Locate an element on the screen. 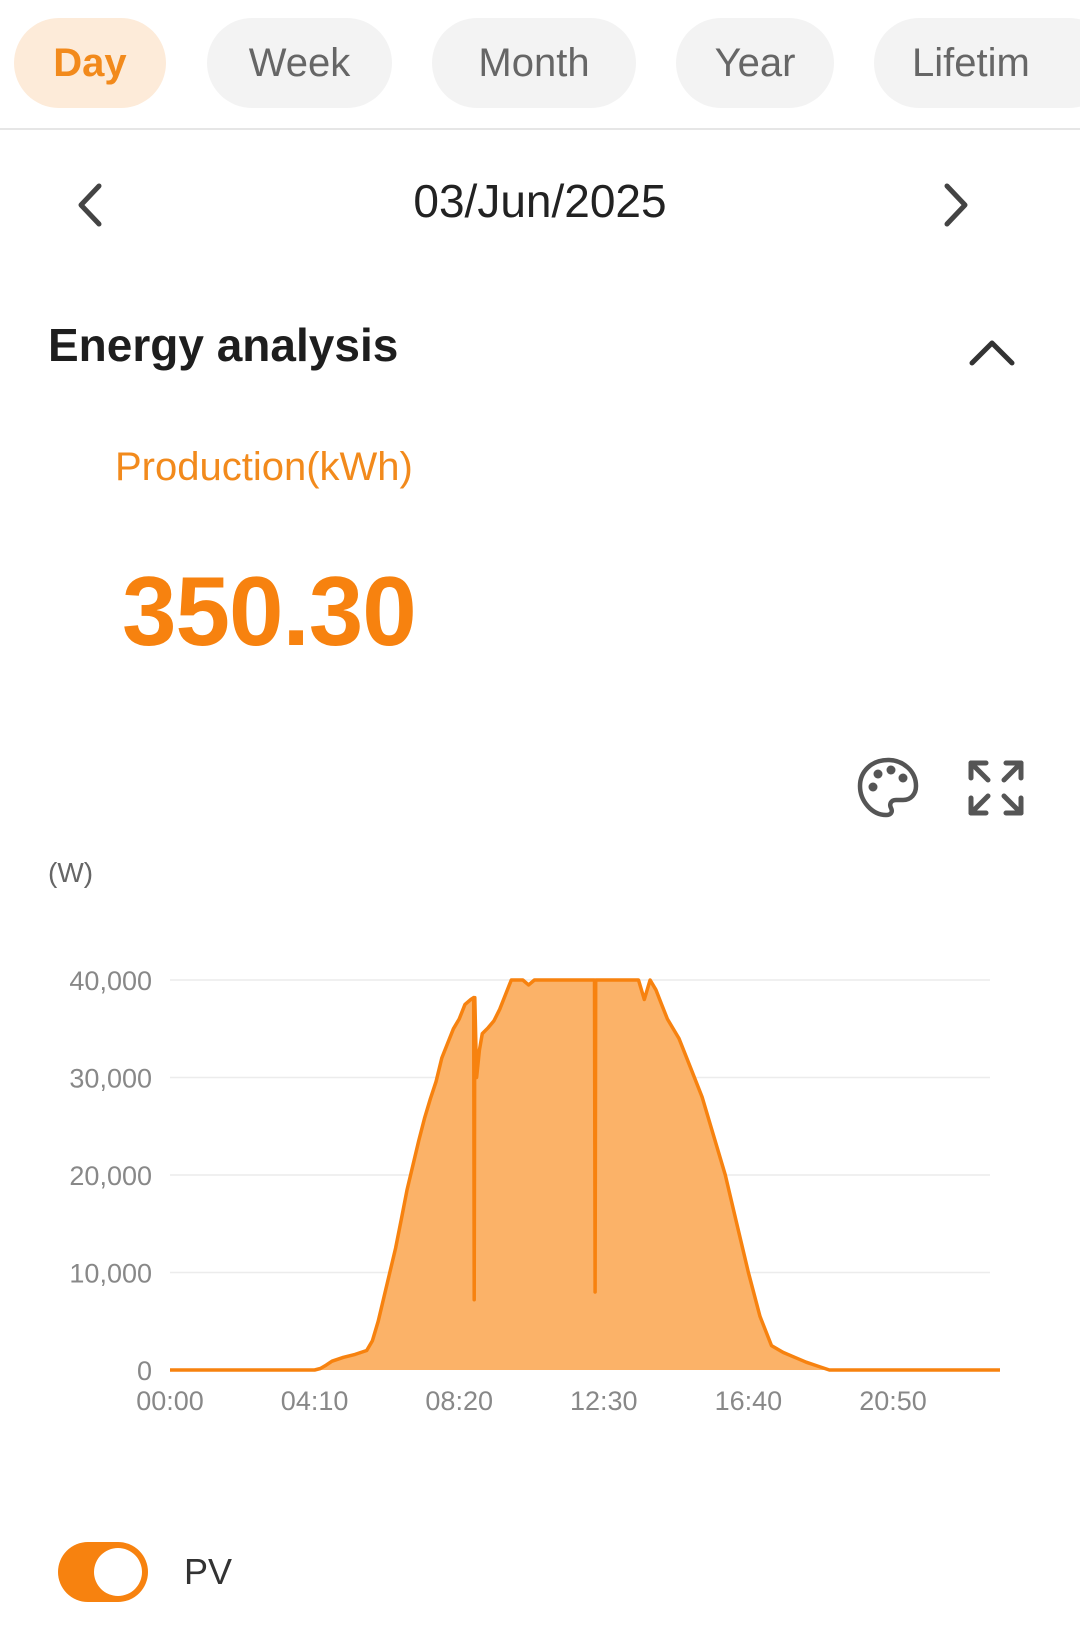 This screenshot has height=1627, width=1080. y-tick-label: 20,000 is located at coordinates (110, 1176).